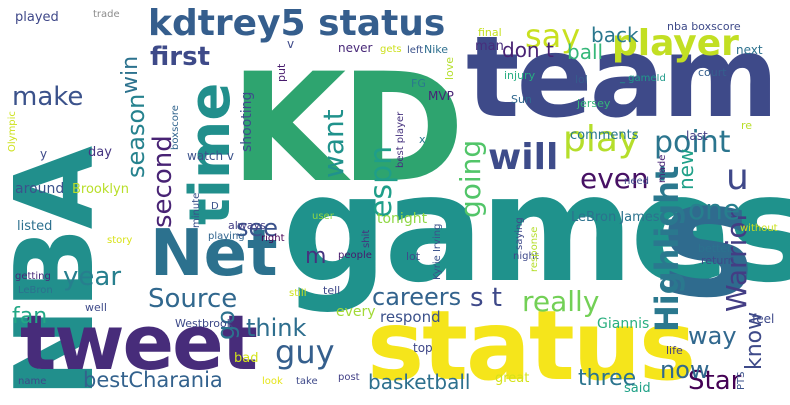 The width and height of the screenshot is (790, 405). What do you see at coordinates (531, 346) in the screenshot?
I see `word-status-big: status` at bounding box center [531, 346].